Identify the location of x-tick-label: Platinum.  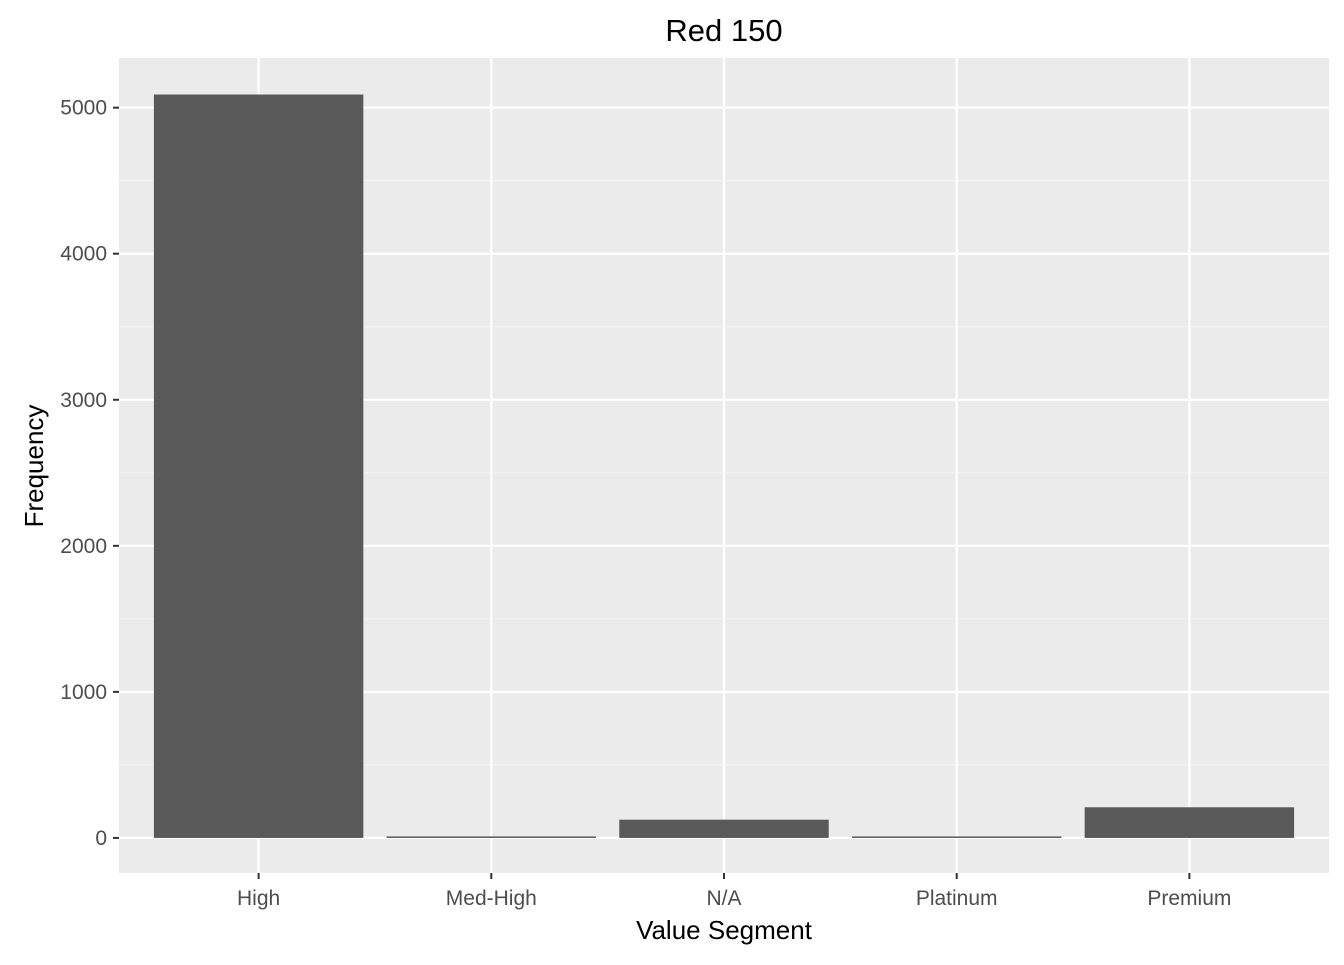
(957, 898).